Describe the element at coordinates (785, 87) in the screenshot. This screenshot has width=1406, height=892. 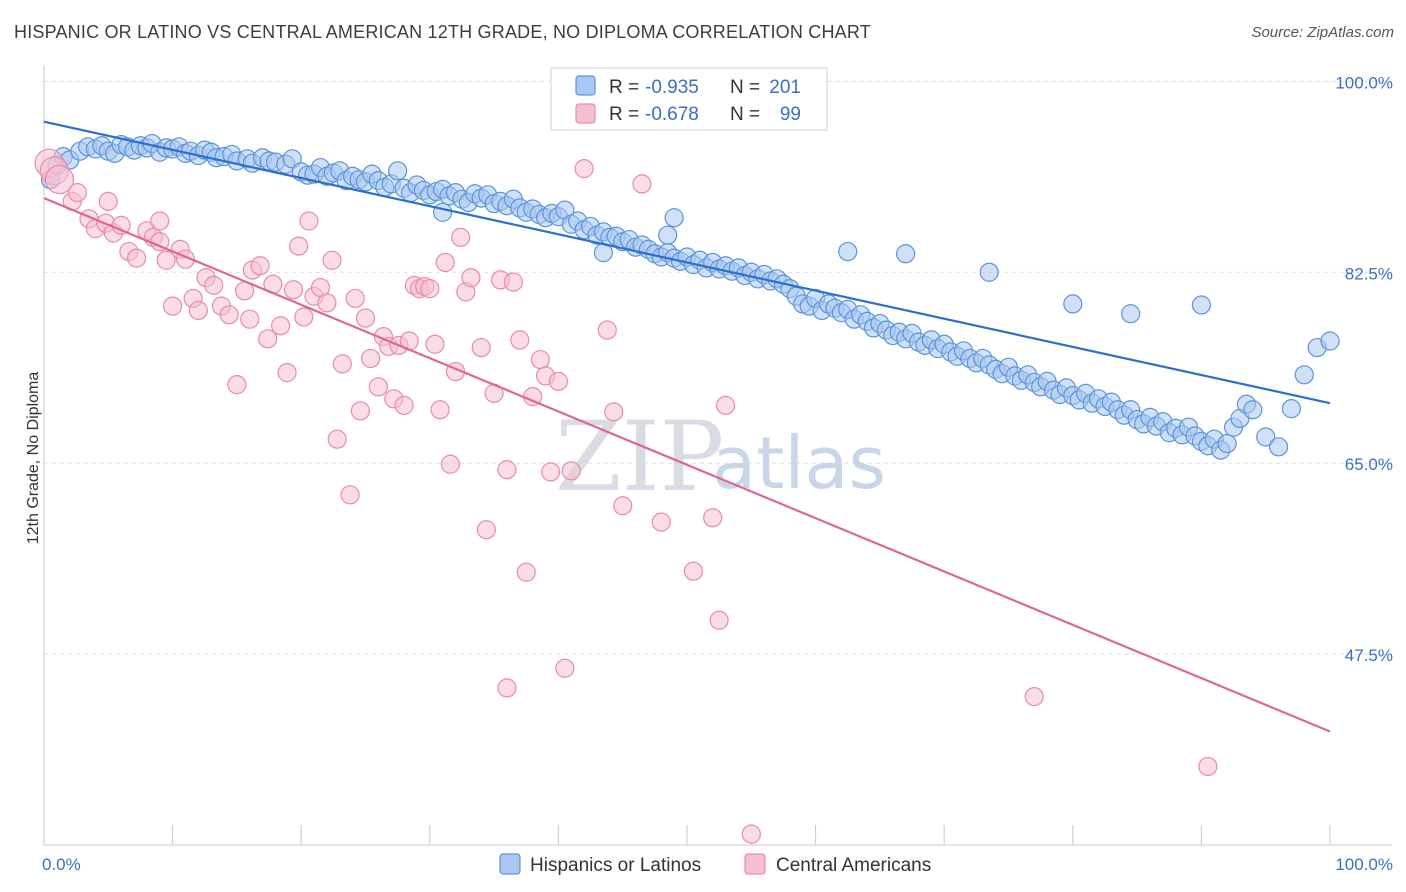
I see `legend-n-value-0: 201` at that location.